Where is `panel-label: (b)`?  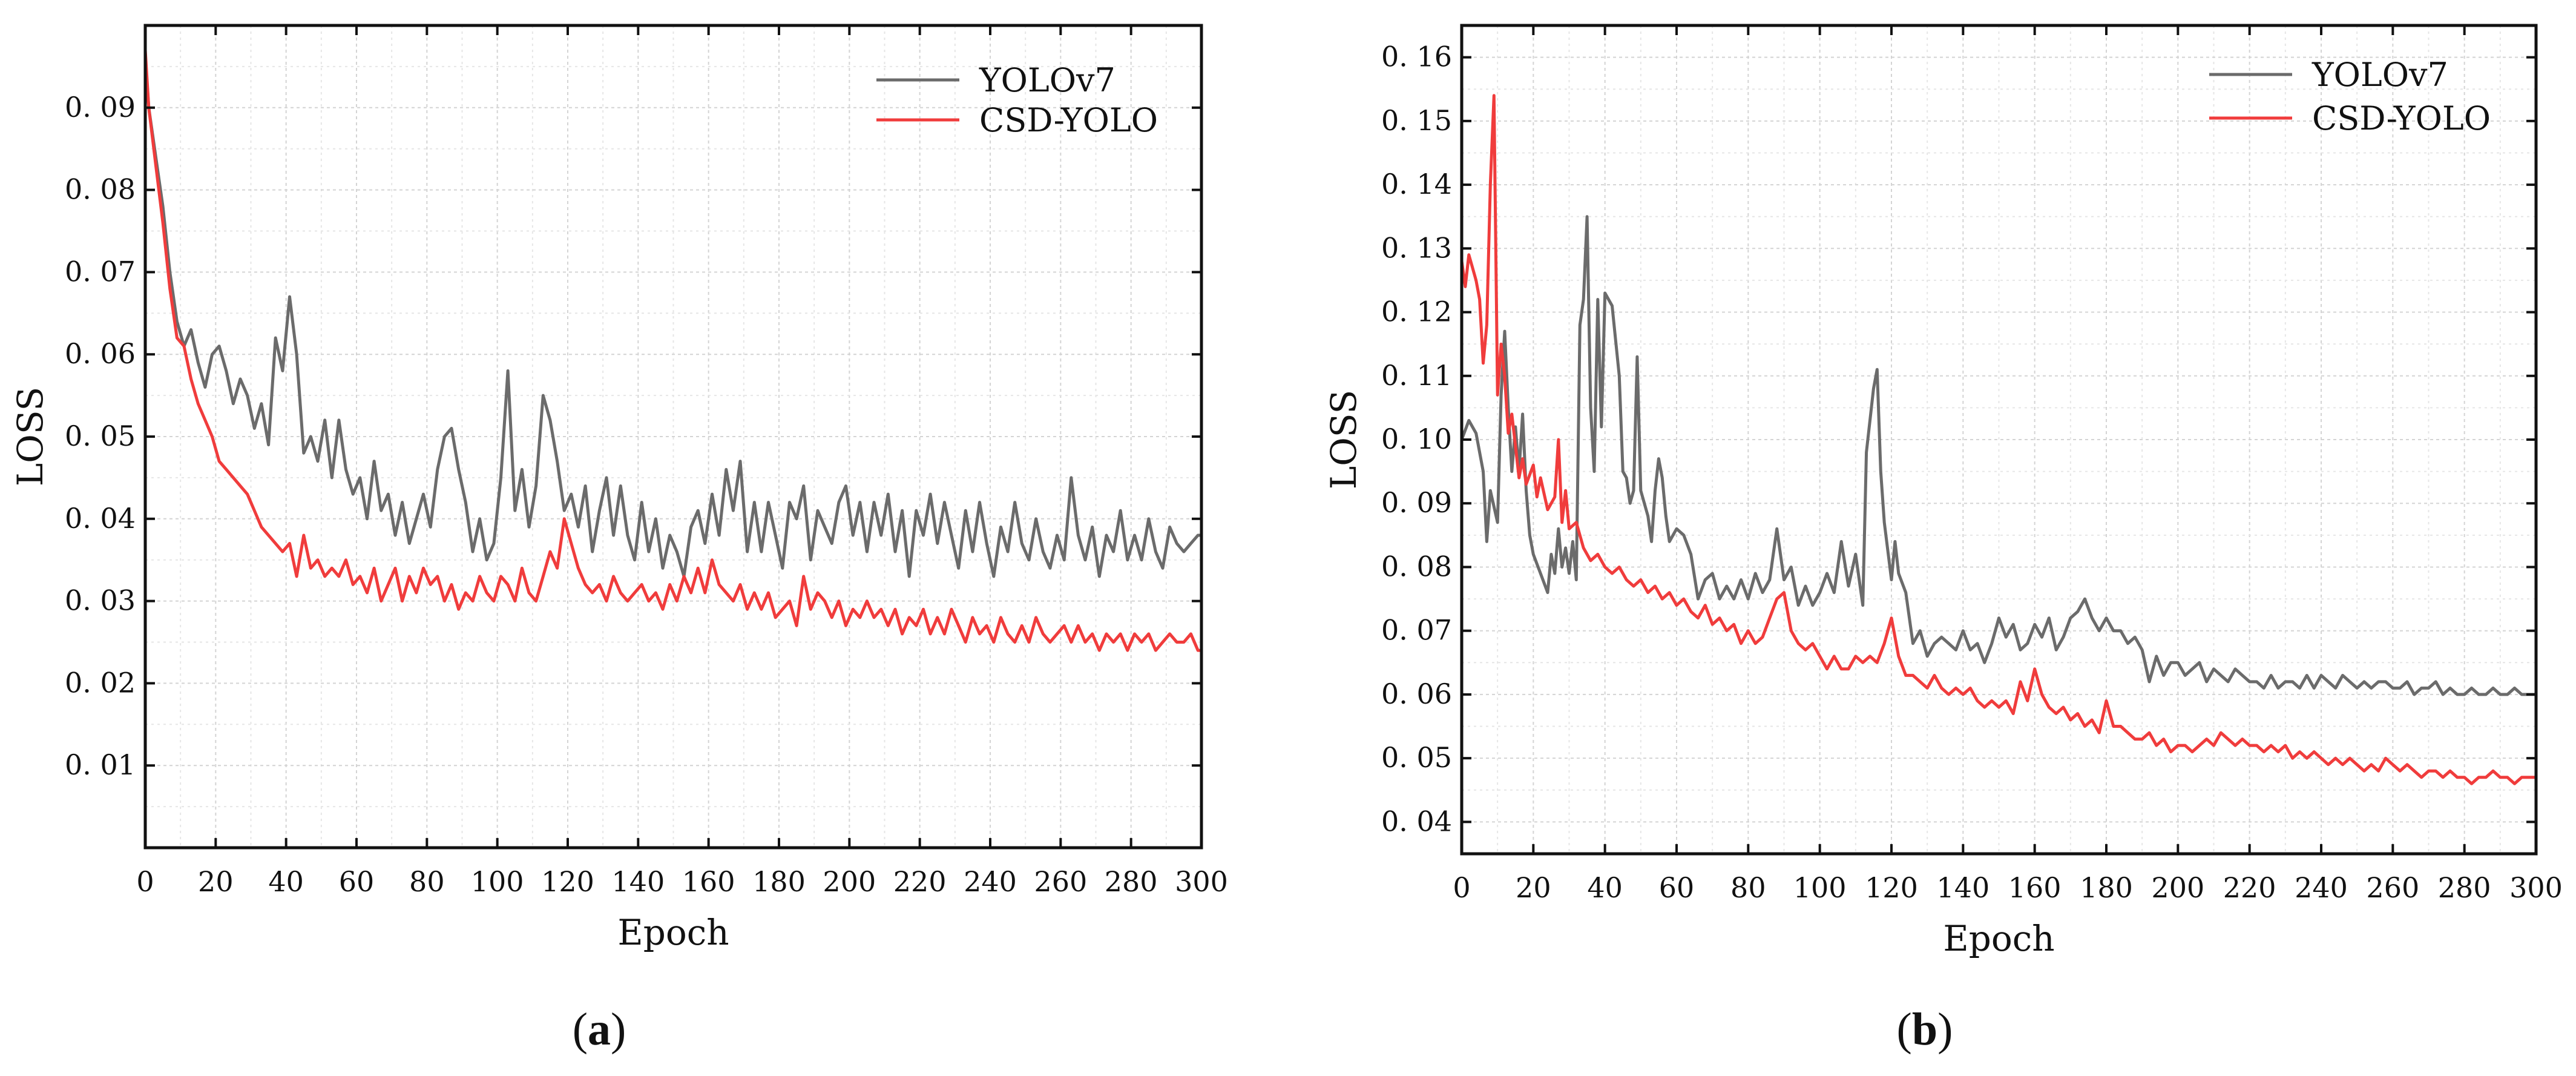
panel-label: (b) is located at coordinates (1925, 1029).